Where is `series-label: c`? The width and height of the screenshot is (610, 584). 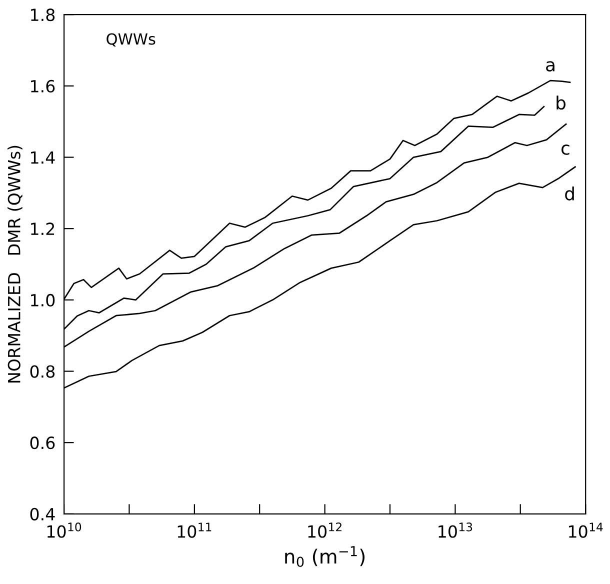
series-label: c is located at coordinates (565, 149).